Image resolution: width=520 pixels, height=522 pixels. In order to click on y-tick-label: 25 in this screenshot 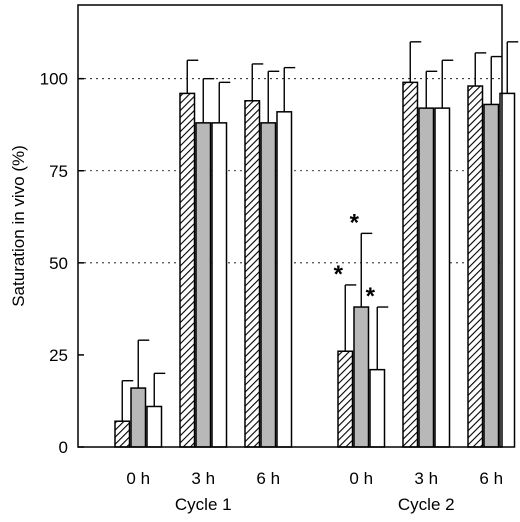, I will do `click(58, 355)`.